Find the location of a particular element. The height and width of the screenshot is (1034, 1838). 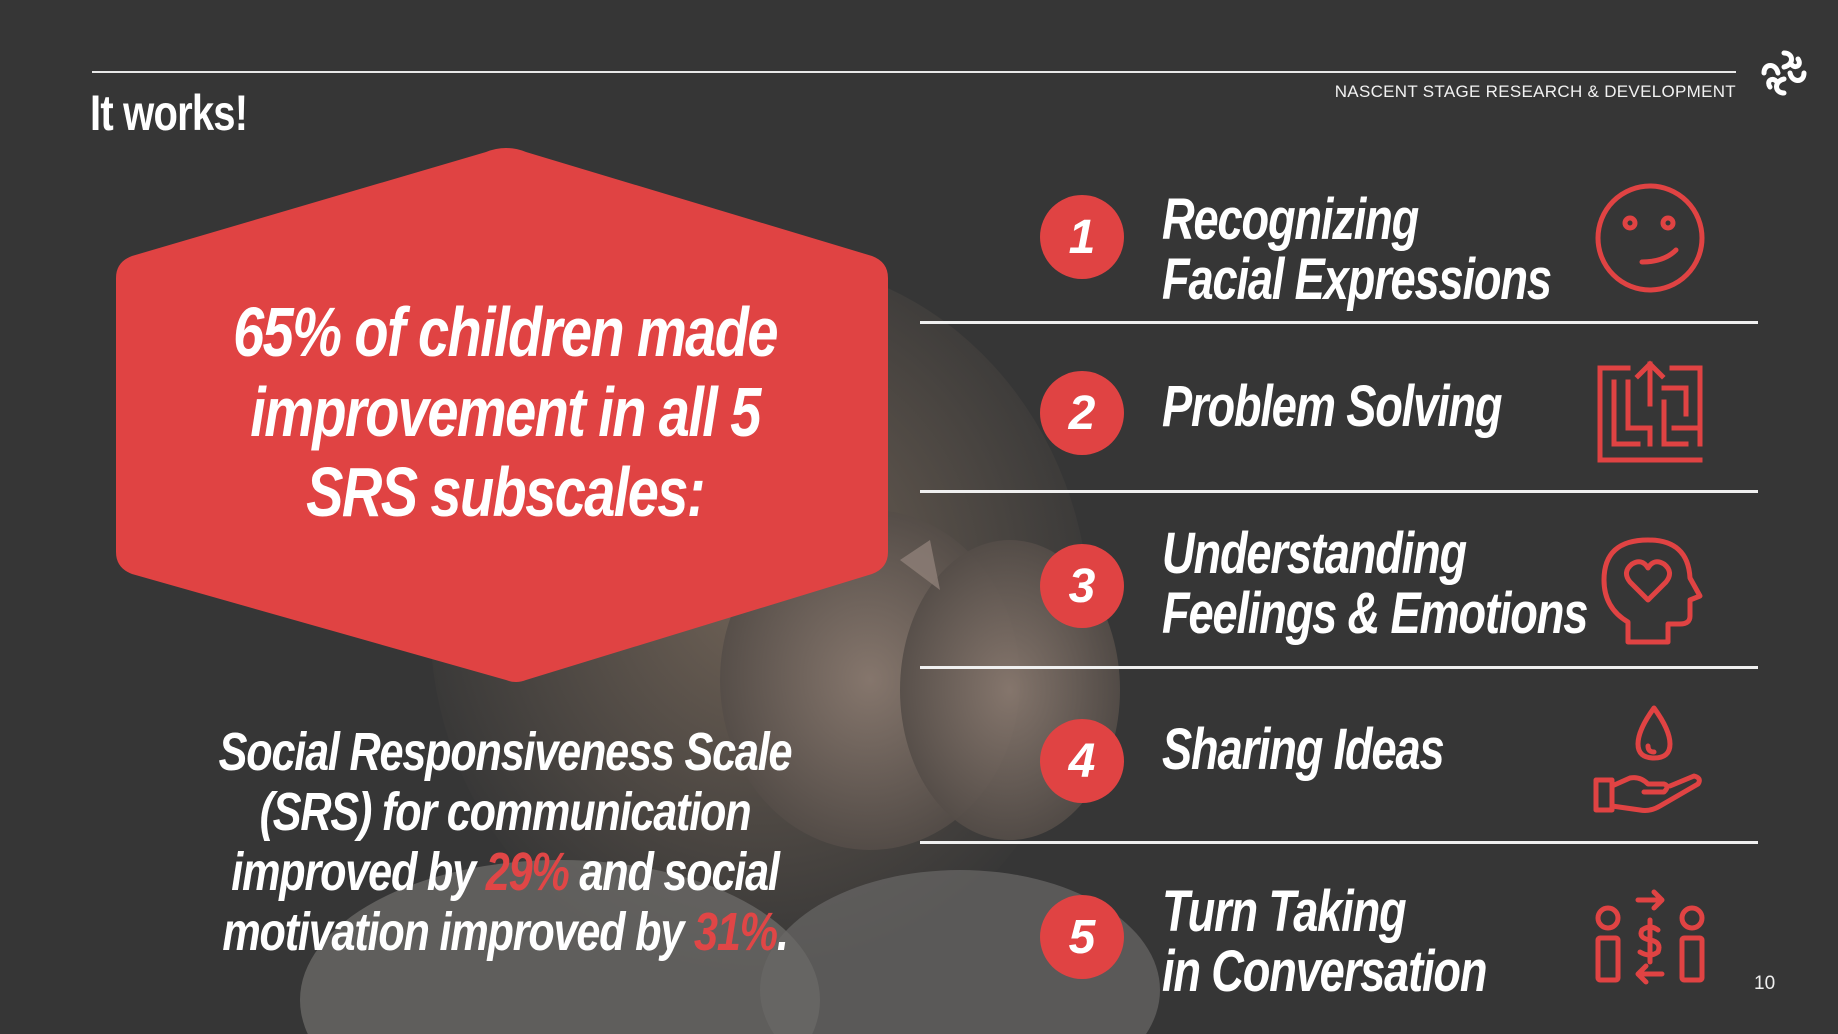

number-badge: 4 is located at coordinates (1082, 761).